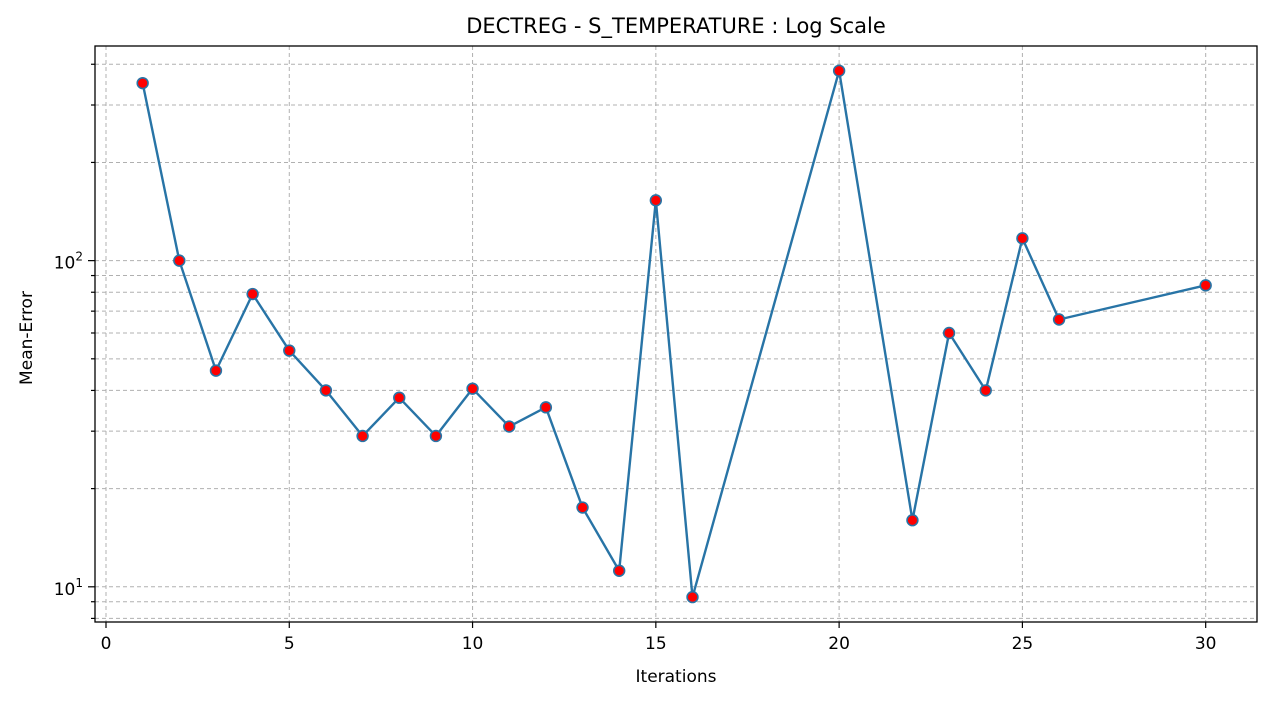 This screenshot has height=701, width=1272. I want to click on y-axis-label: Mean-Error, so click(27, 338).